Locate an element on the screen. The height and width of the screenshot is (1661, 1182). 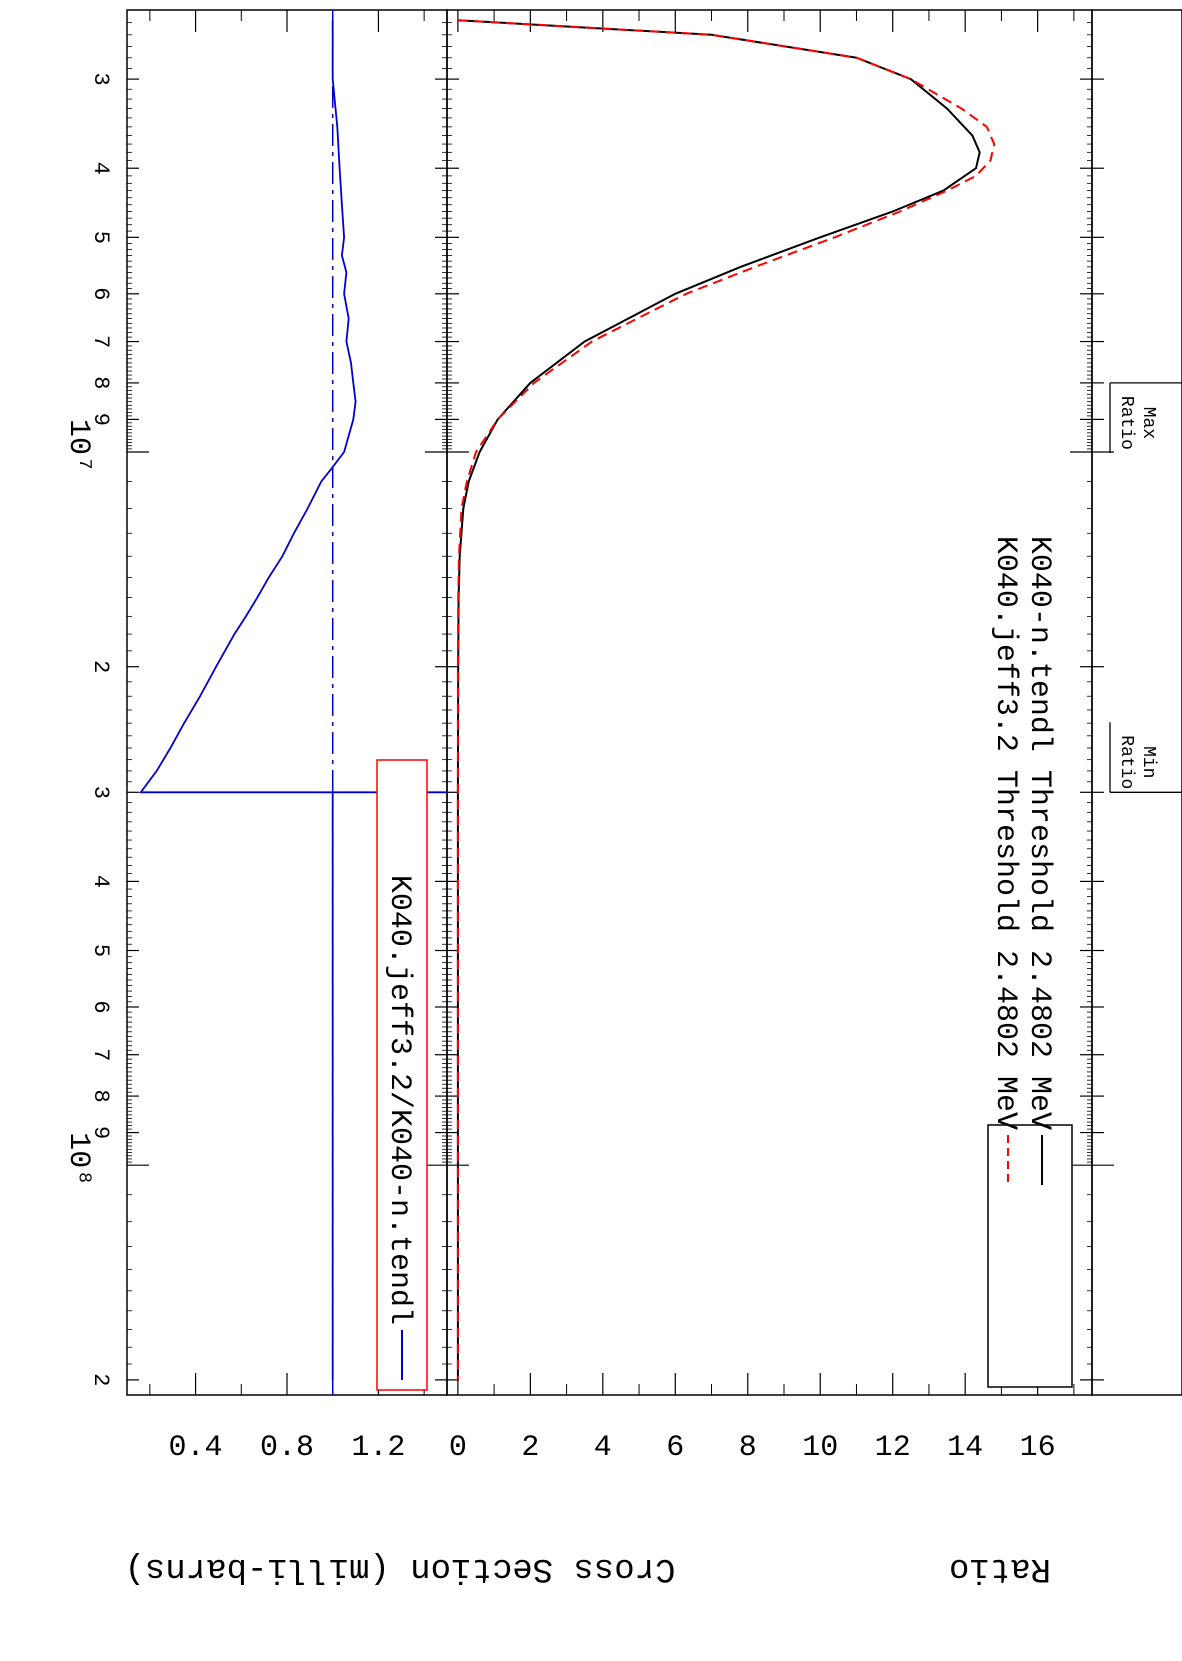
y-tick-label: 6 is located at coordinates (675, 1448).